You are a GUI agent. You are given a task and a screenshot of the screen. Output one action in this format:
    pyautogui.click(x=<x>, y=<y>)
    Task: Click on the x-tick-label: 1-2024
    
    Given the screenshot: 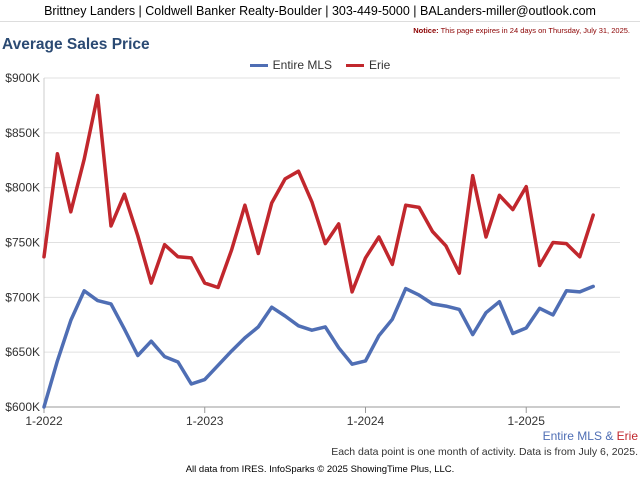 What is the action you would take?
    pyautogui.click(x=366, y=421)
    